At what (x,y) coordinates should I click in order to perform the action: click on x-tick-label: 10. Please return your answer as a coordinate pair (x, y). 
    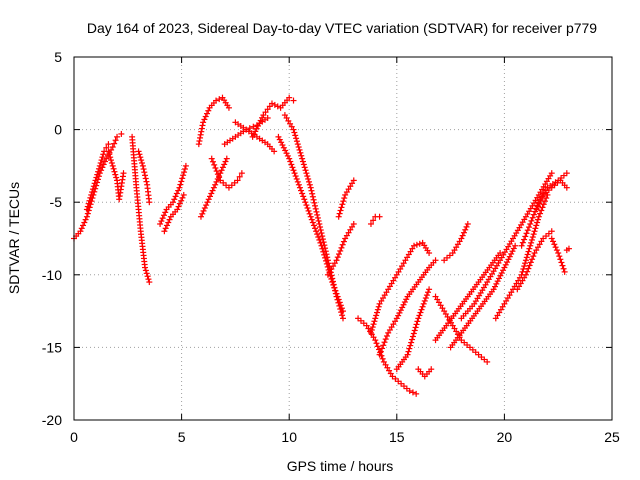
    Looking at the image, I should click on (289, 437).